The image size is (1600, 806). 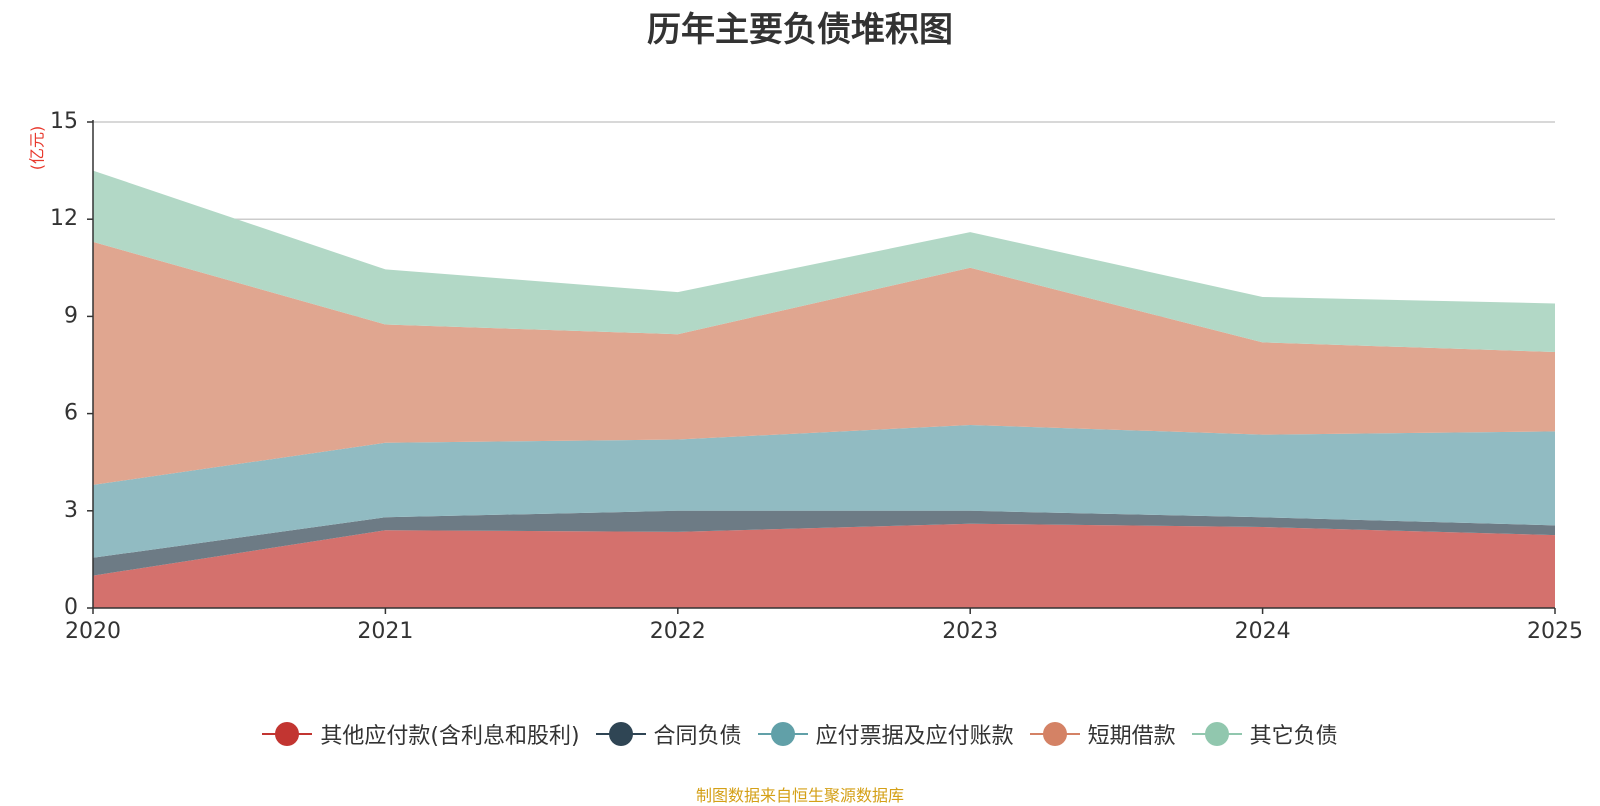 What do you see at coordinates (800, 30) in the screenshot?
I see `chart-title: 历年主要负债堆积图` at bounding box center [800, 30].